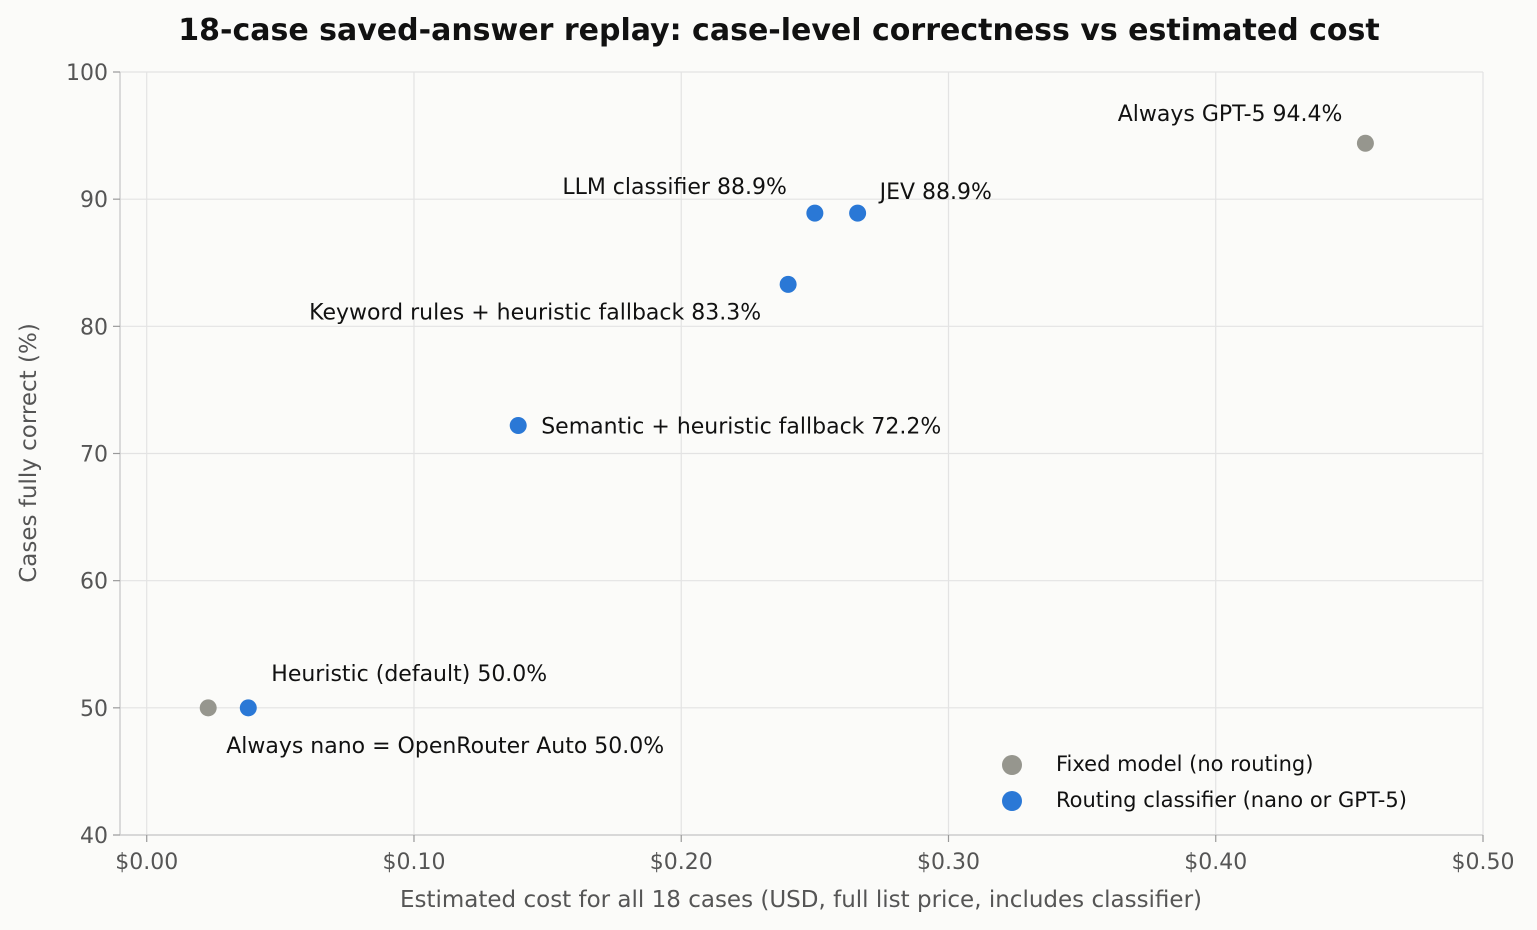  What do you see at coordinates (409, 674) in the screenshot?
I see `point-label: Heuristic (default) 50.0%` at bounding box center [409, 674].